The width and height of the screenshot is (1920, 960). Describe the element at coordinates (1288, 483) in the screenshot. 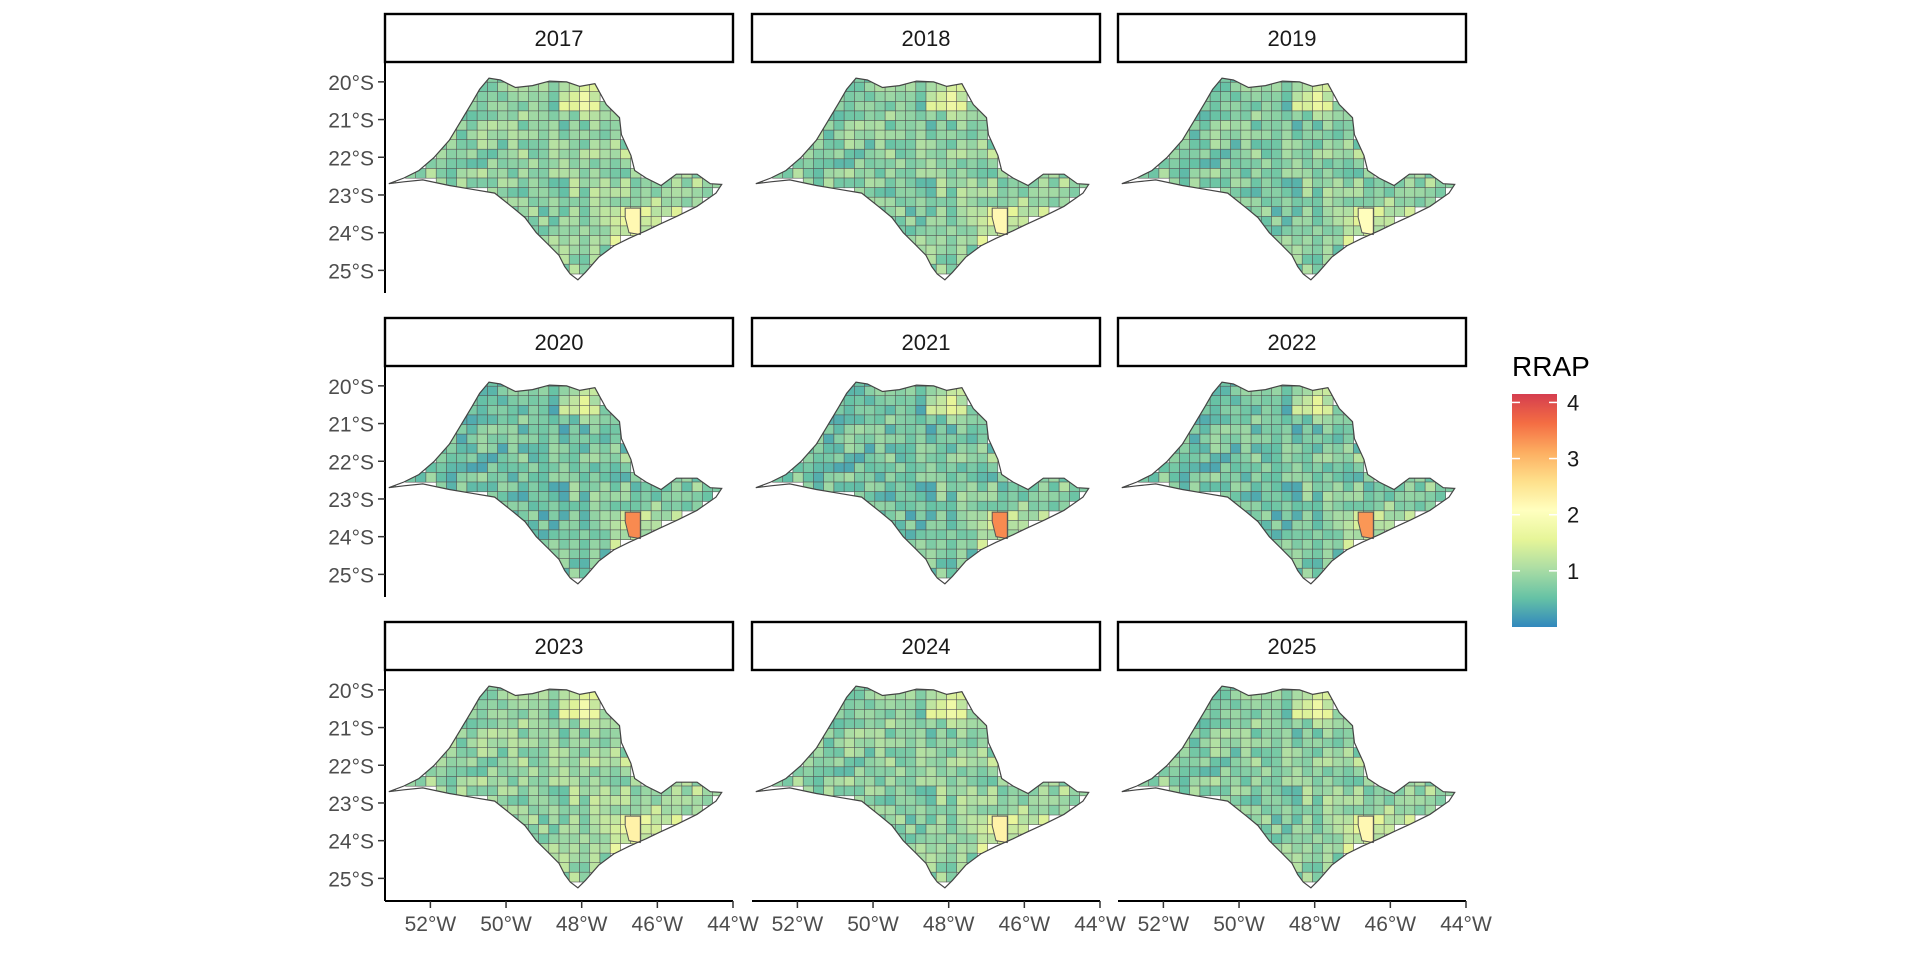

I see `state-outline` at that location.